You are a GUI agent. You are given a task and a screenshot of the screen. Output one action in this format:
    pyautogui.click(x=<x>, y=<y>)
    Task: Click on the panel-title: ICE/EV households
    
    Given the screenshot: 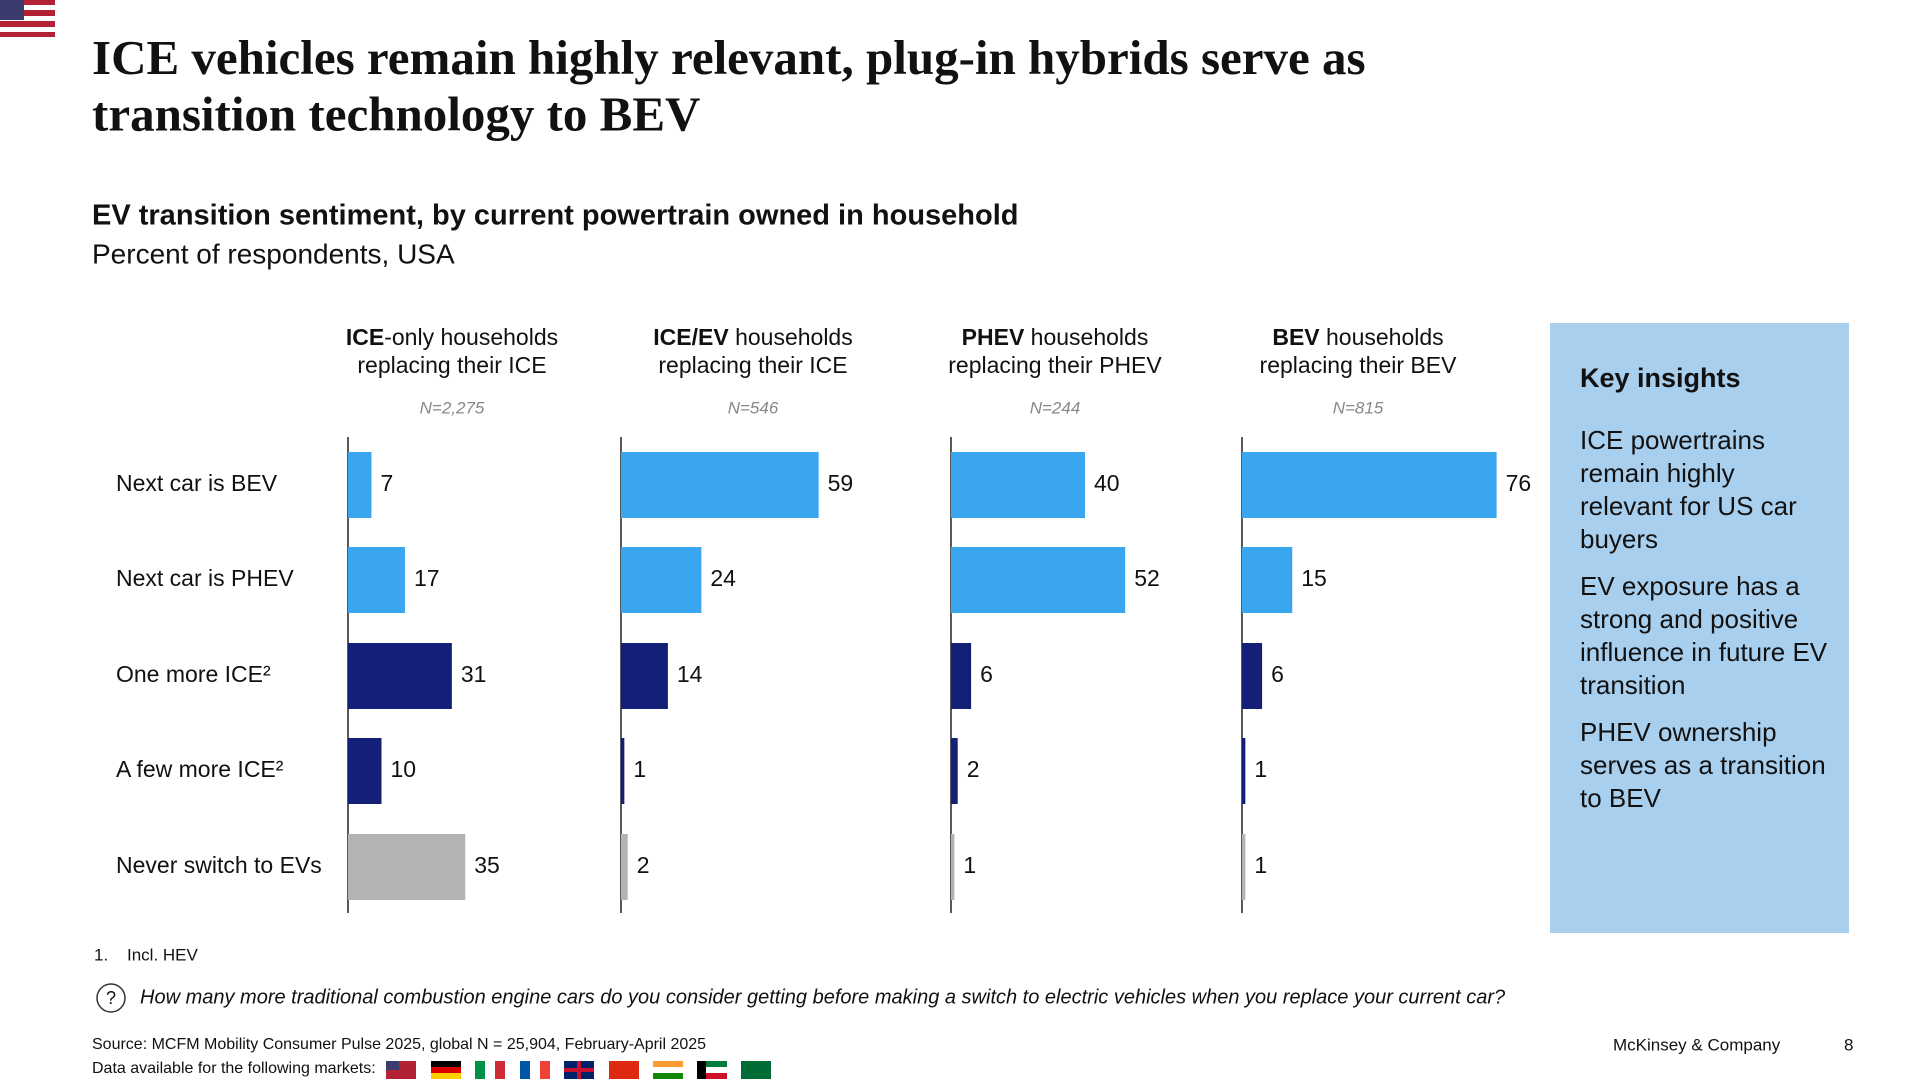 What is the action you would take?
    pyautogui.click(x=752, y=337)
    